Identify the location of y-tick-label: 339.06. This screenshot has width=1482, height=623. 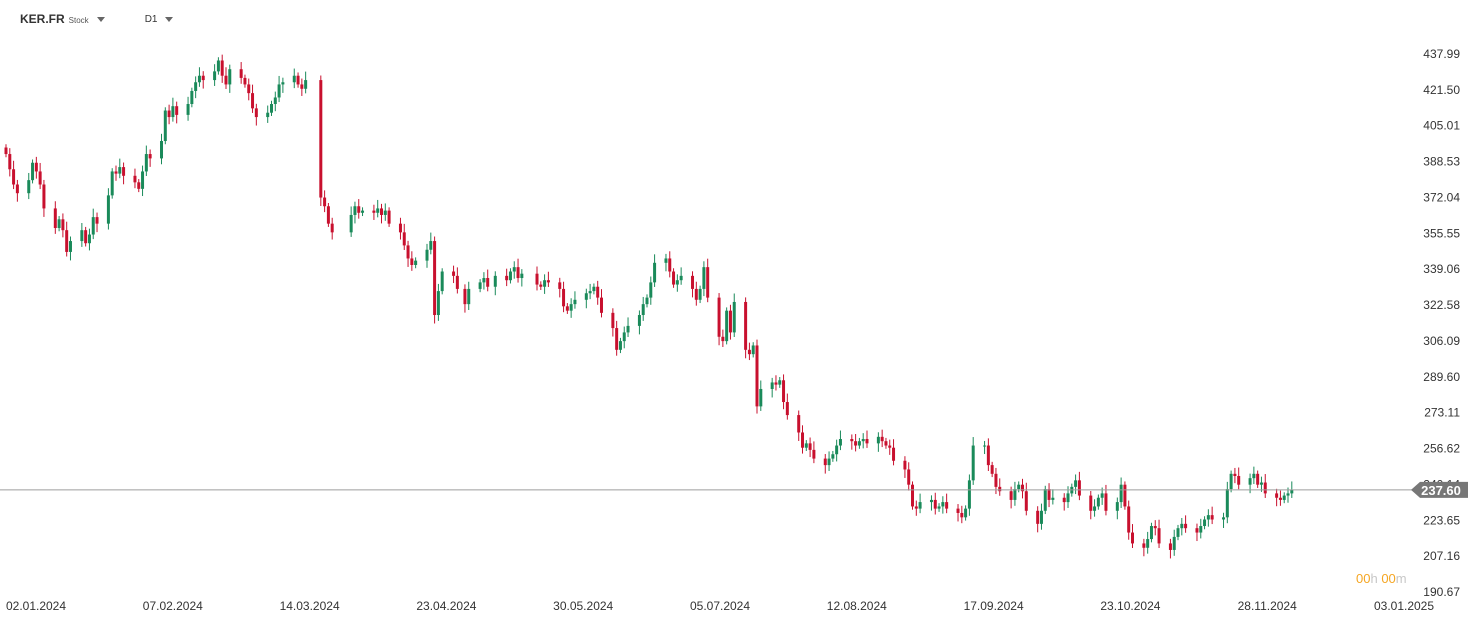
(1441, 269).